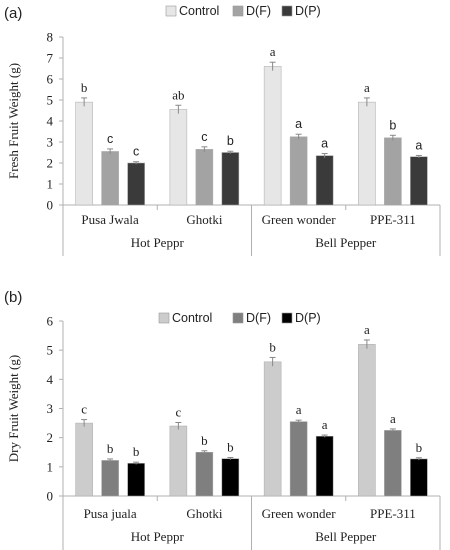 Image resolution: width=450 pixels, height=550 pixels. Describe the element at coordinates (13, 408) in the screenshot. I see `y-axis-label: Dry Fruit Weight (g)` at that location.